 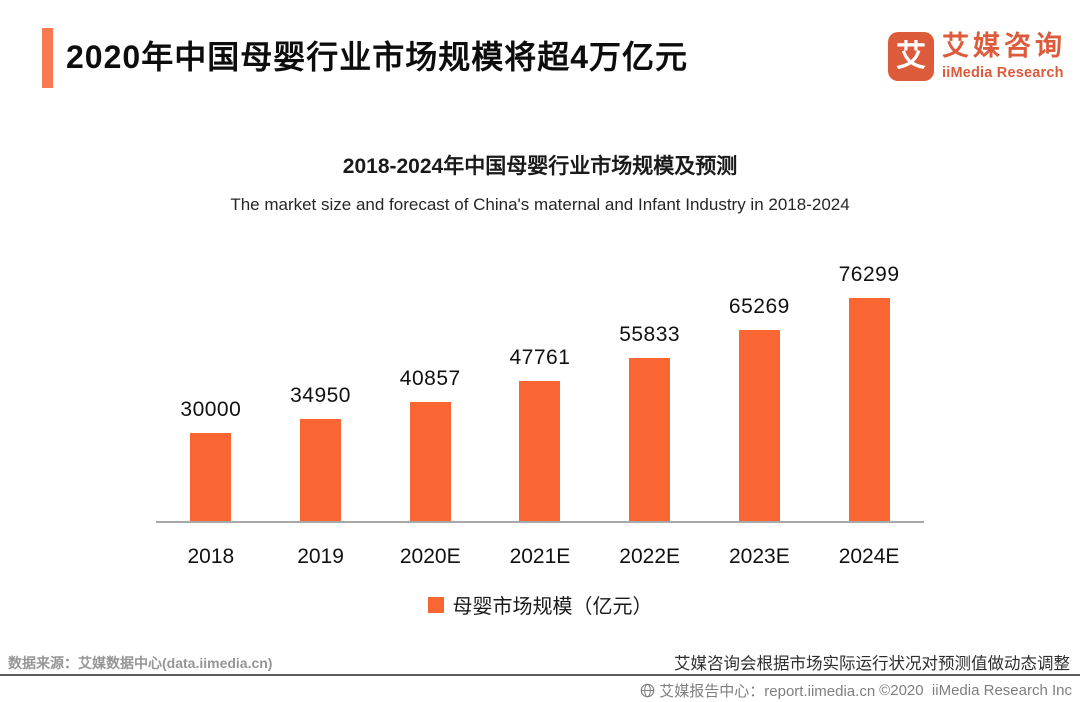 I want to click on brand-text: 艾媒咨询 iiMedia Research, so click(x=1004, y=56).